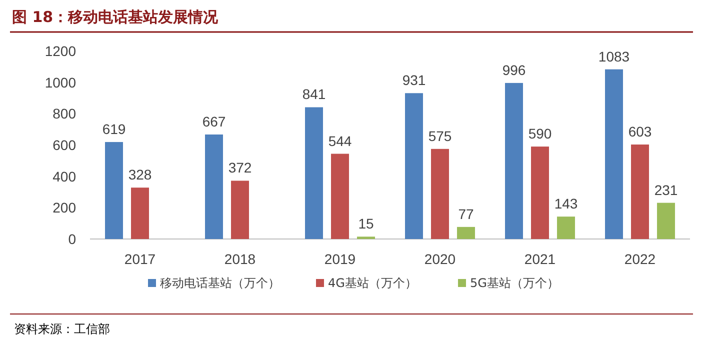 The width and height of the screenshot is (703, 340). I want to click on data-label: 590, so click(540, 134).